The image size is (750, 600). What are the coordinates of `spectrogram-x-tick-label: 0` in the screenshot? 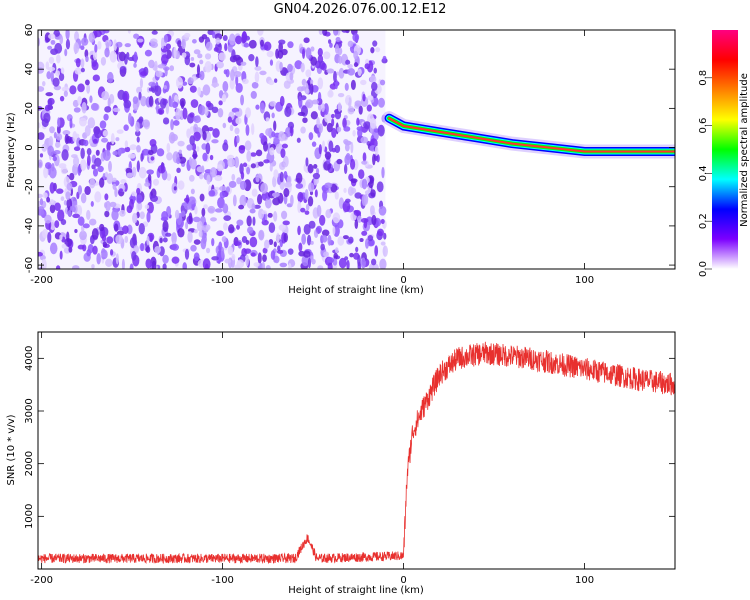 It's located at (403, 280).